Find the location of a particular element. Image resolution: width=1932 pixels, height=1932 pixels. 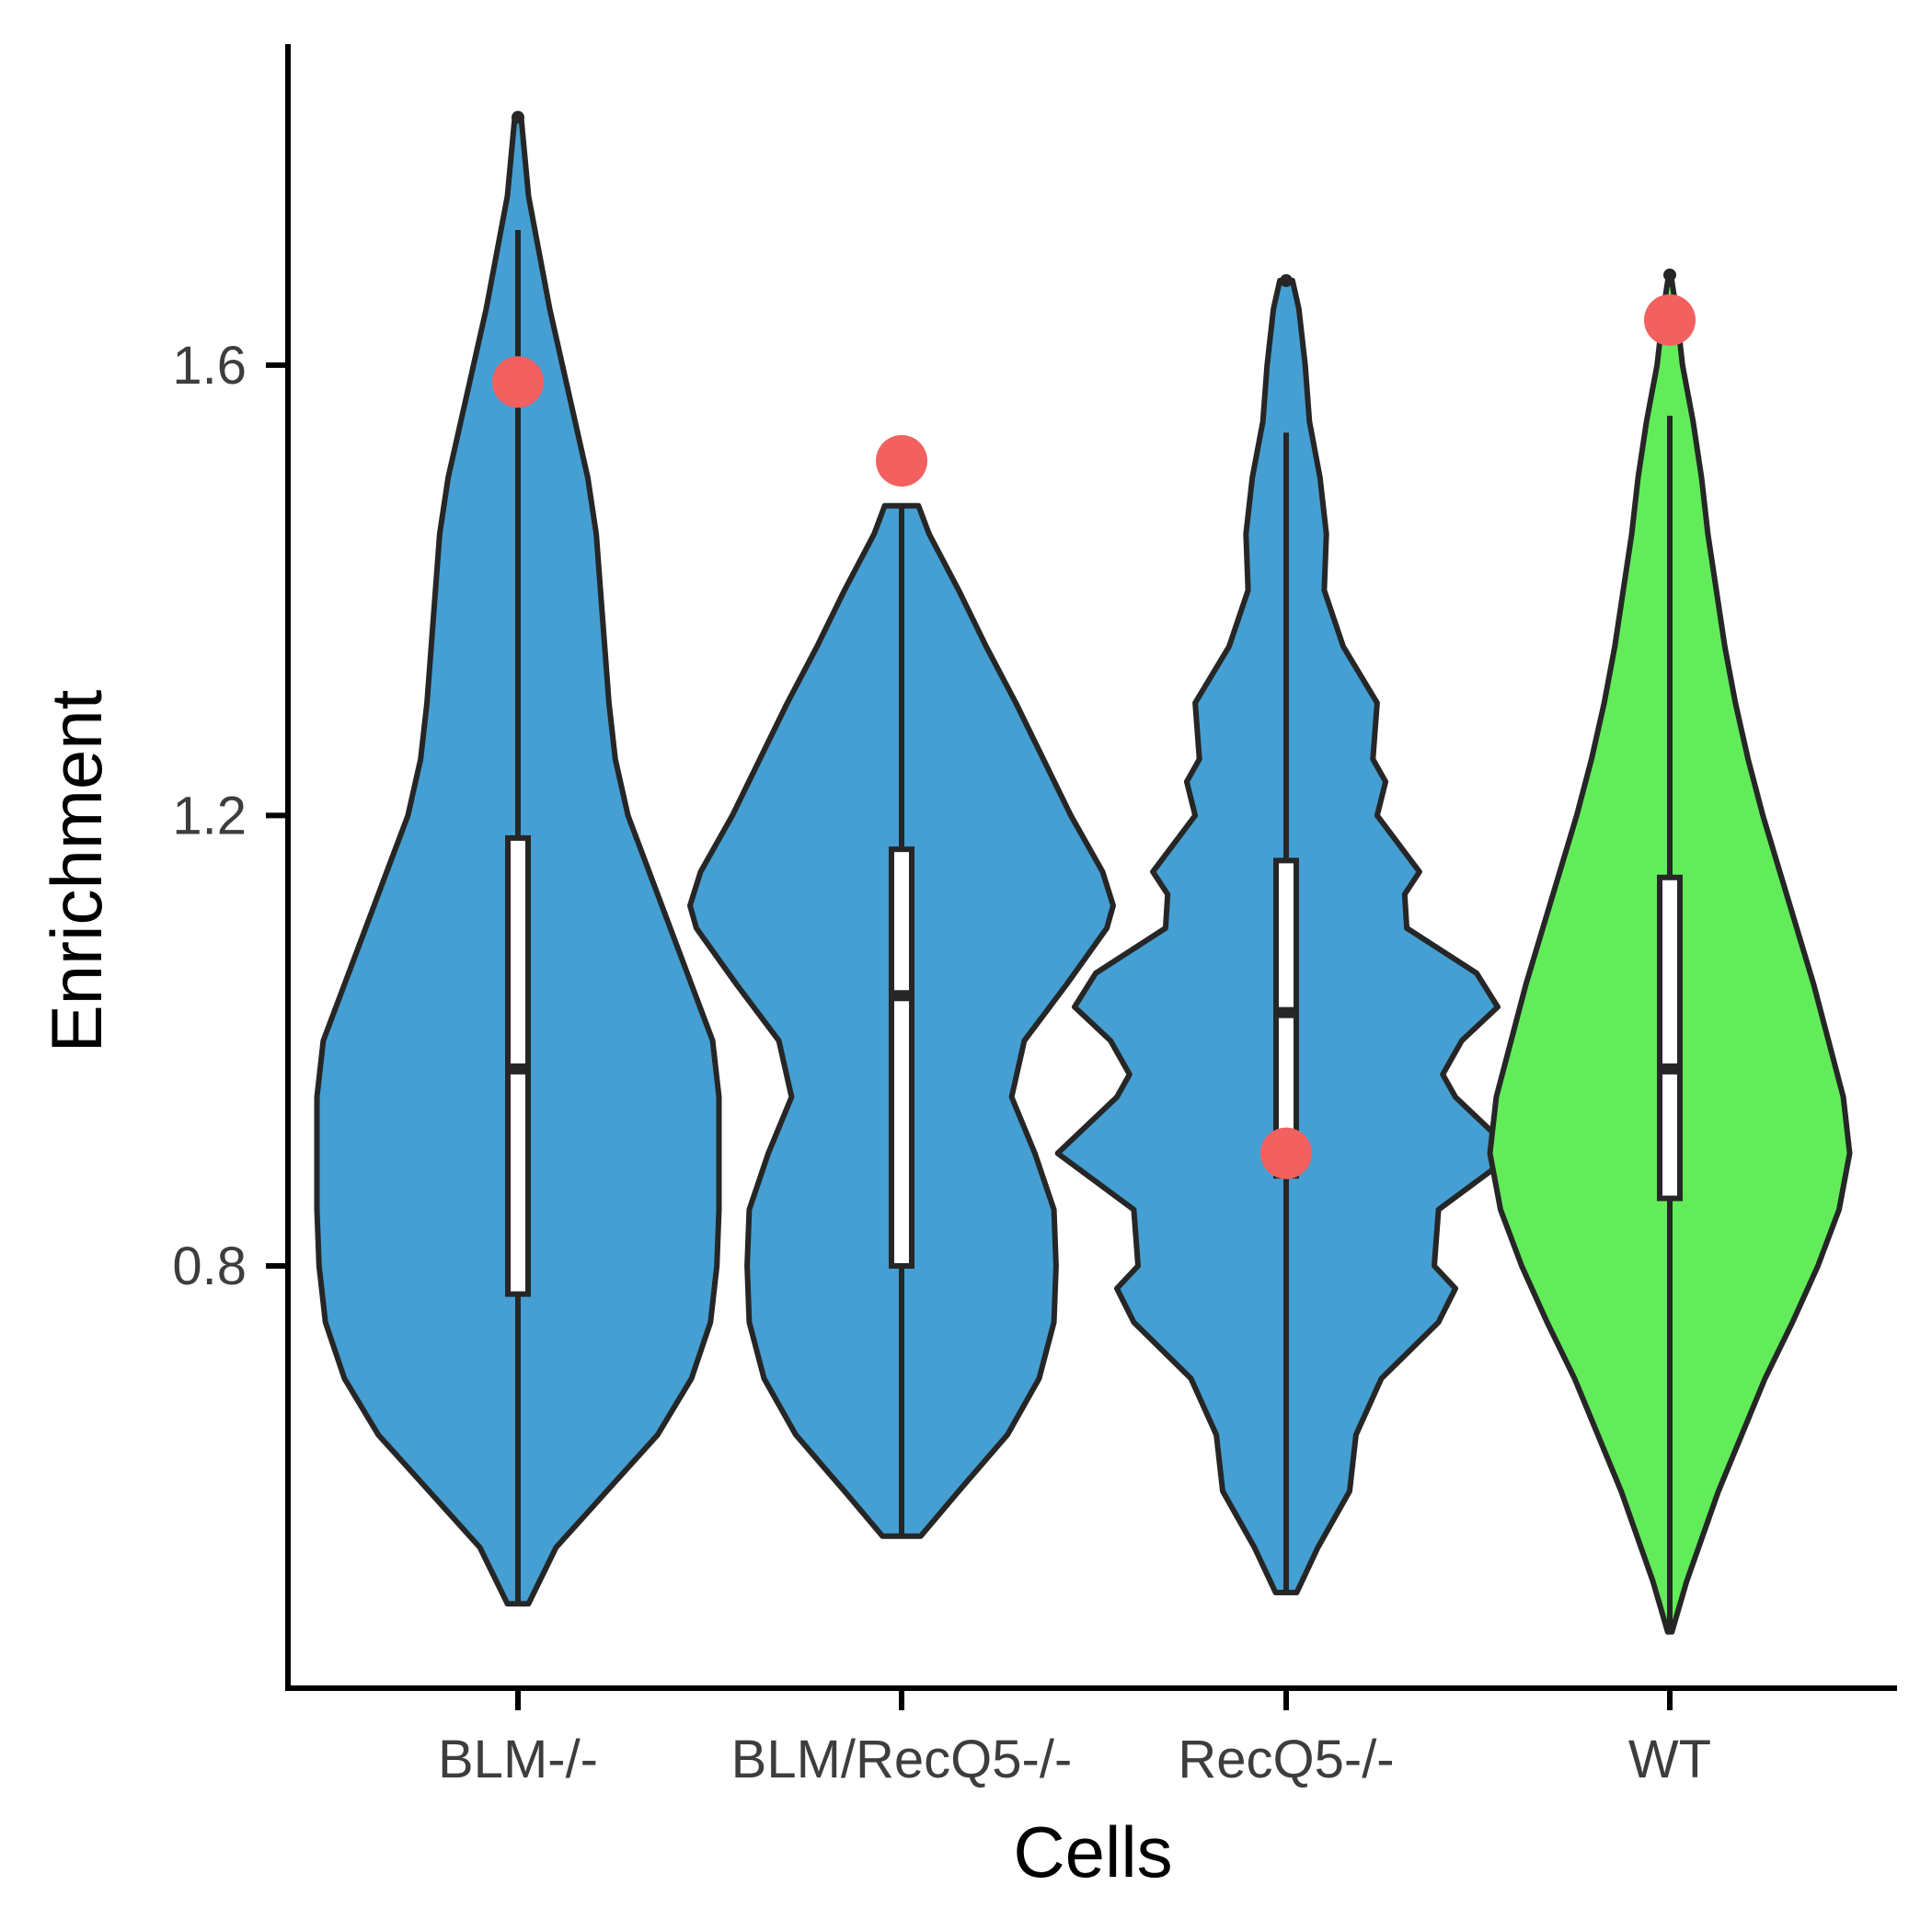

x-tick-label: BLM-/- is located at coordinates (518, 1759).